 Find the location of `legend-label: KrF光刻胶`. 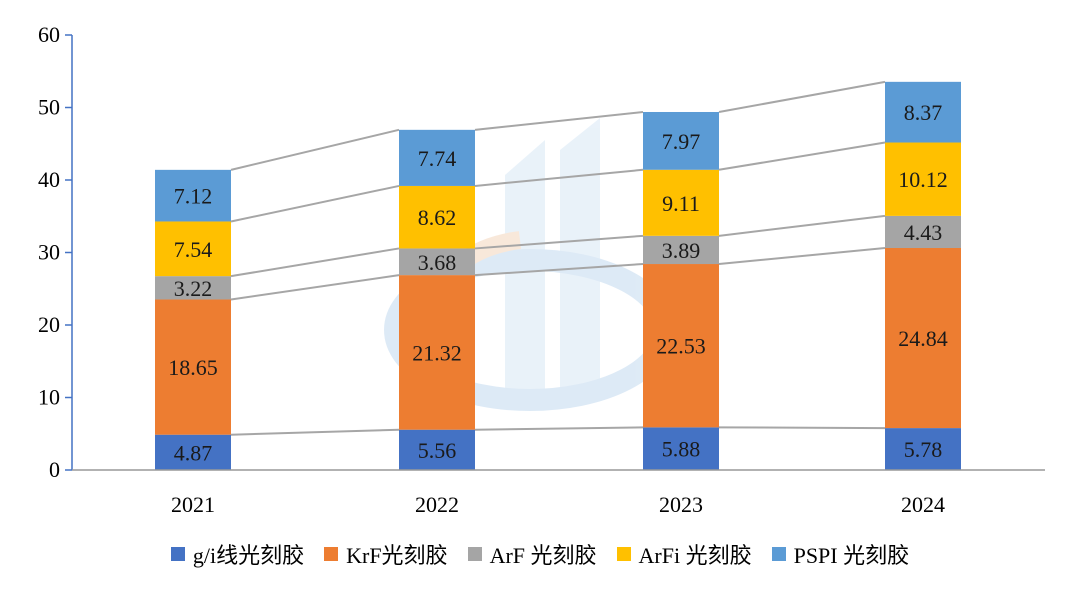

legend-label: KrF光刻胶 is located at coordinates (397, 555).